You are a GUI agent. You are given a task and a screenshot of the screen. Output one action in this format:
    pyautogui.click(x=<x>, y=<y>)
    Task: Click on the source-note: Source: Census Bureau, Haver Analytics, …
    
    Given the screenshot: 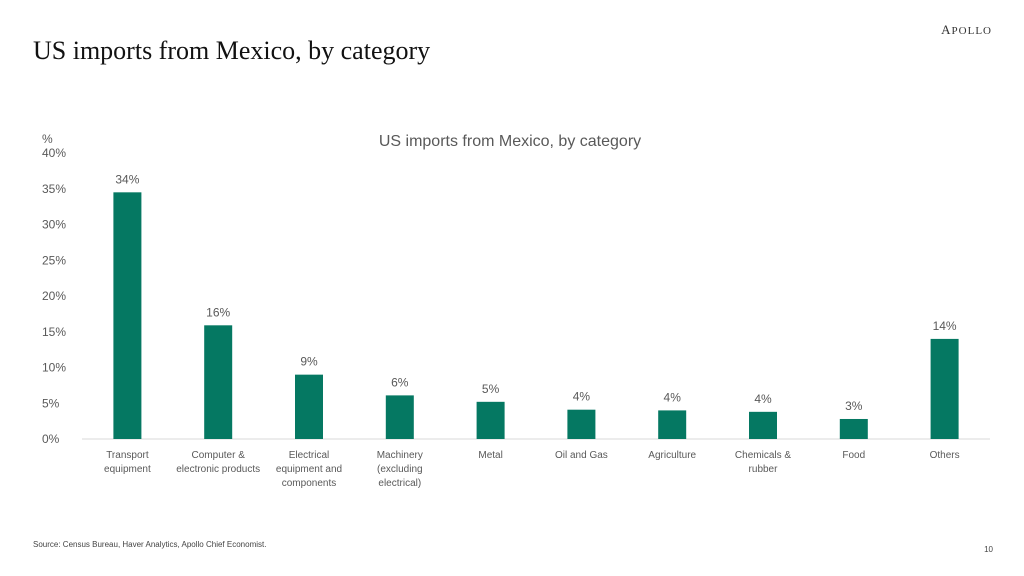 What is the action you would take?
    pyautogui.click(x=150, y=544)
    